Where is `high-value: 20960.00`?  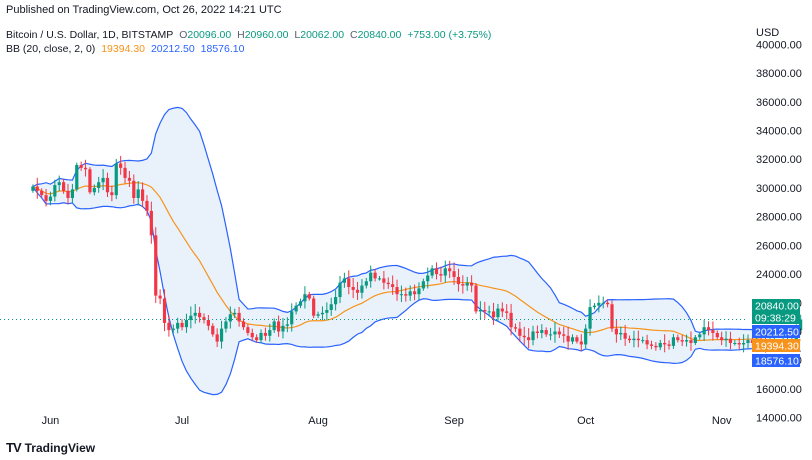
high-value: 20960.00 is located at coordinates (266, 35).